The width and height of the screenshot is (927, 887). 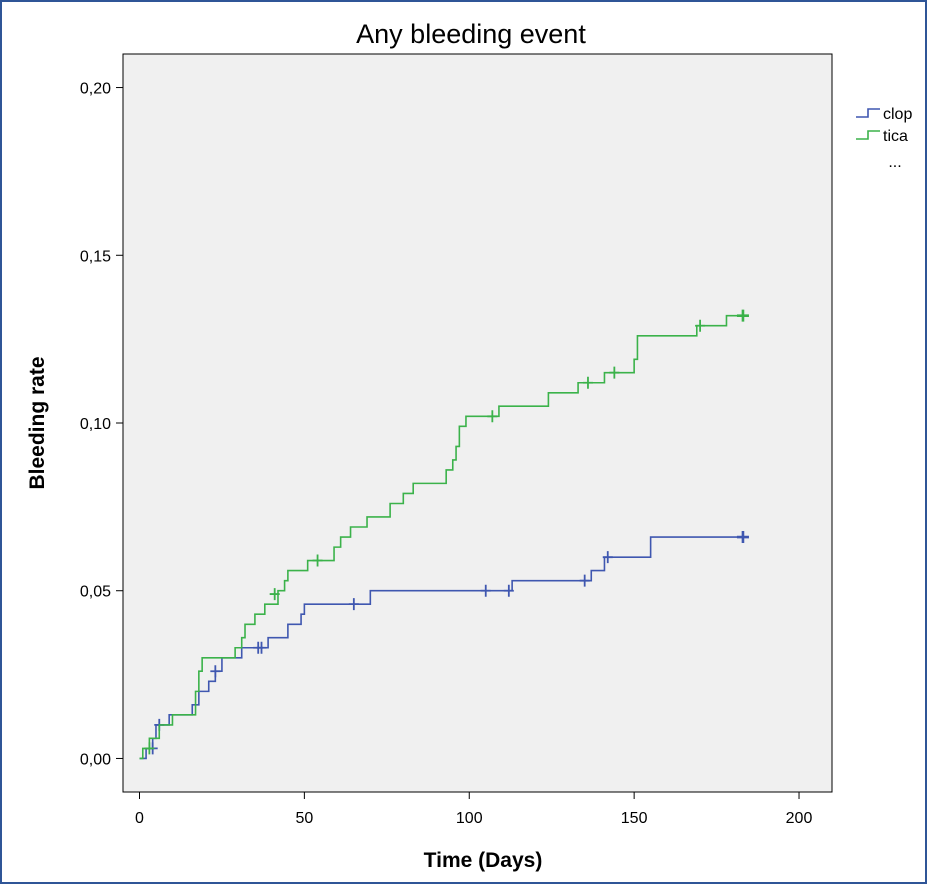 What do you see at coordinates (469, 818) in the screenshot?
I see `x-tick-label: 100` at bounding box center [469, 818].